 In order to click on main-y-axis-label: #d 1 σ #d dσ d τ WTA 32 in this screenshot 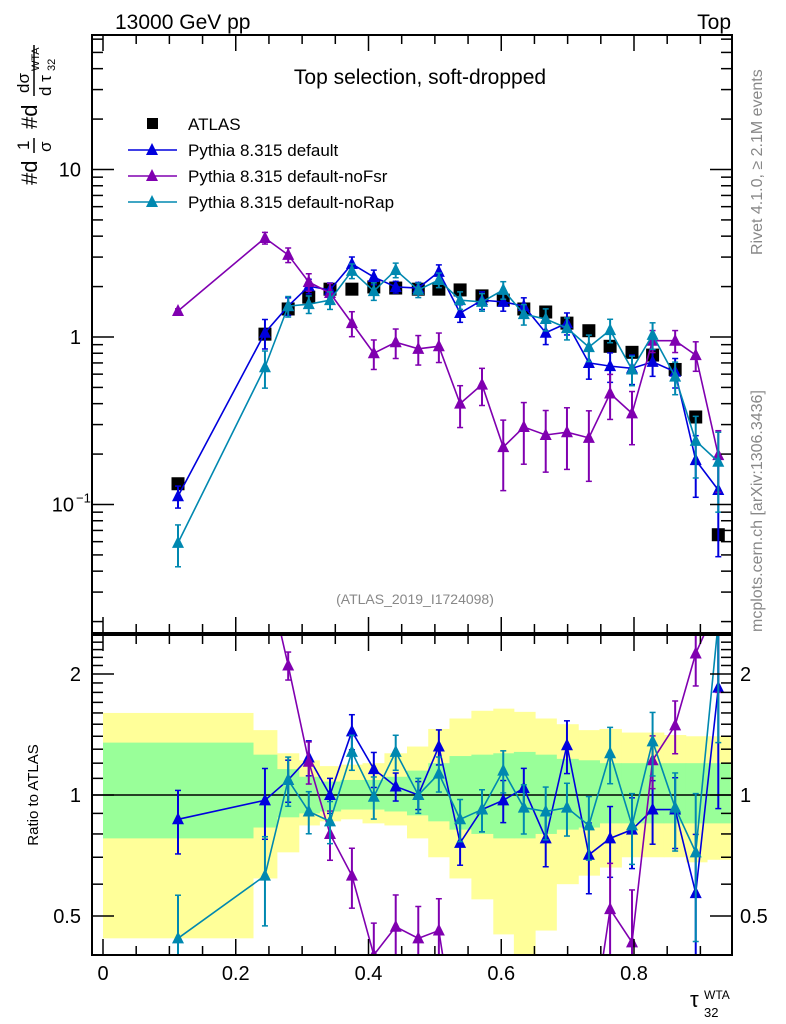, I will do `click(36, 115)`.